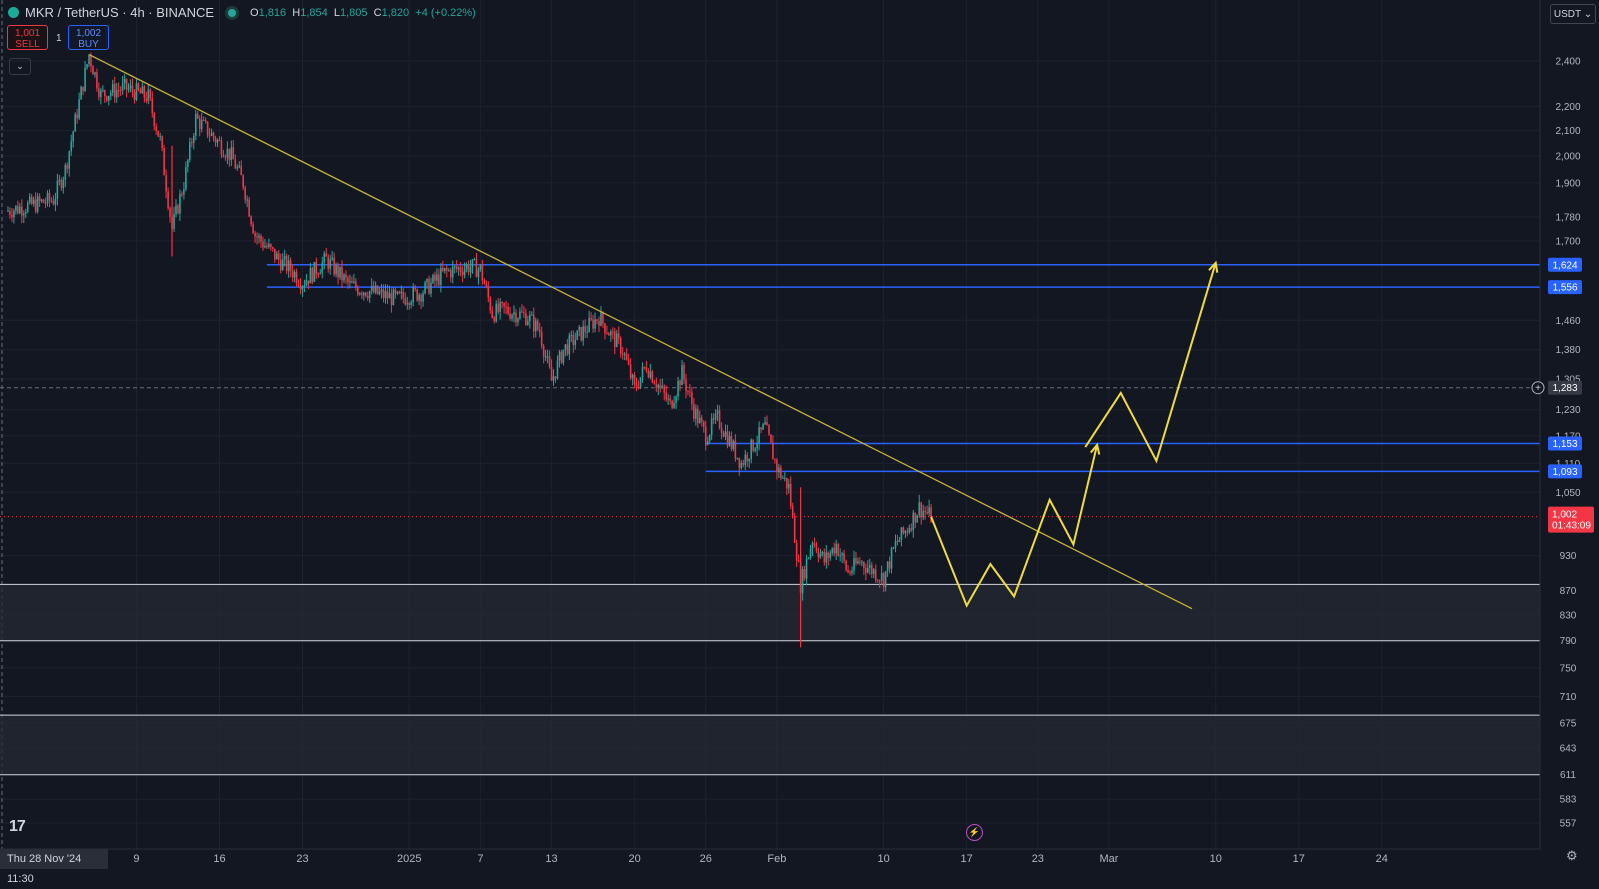 Image resolution: width=1599 pixels, height=889 pixels. Describe the element at coordinates (59, 38) in the screenshot. I see `order-quantity: 1` at that location.